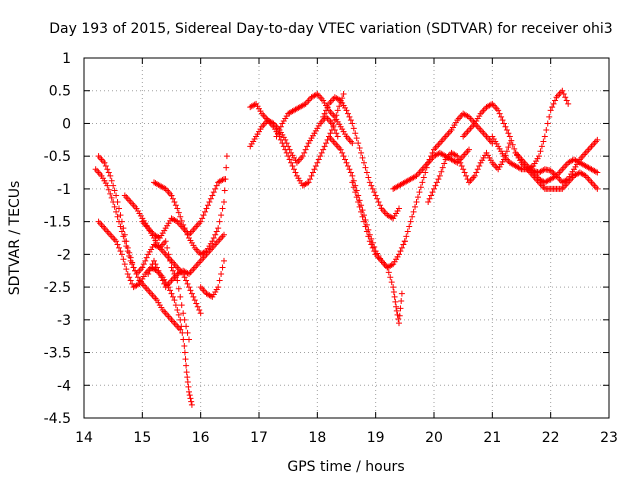 Image resolution: width=640 pixels, height=480 pixels. Describe the element at coordinates (57, 223) in the screenshot. I see `y-tick-label: -1.5` at that location.